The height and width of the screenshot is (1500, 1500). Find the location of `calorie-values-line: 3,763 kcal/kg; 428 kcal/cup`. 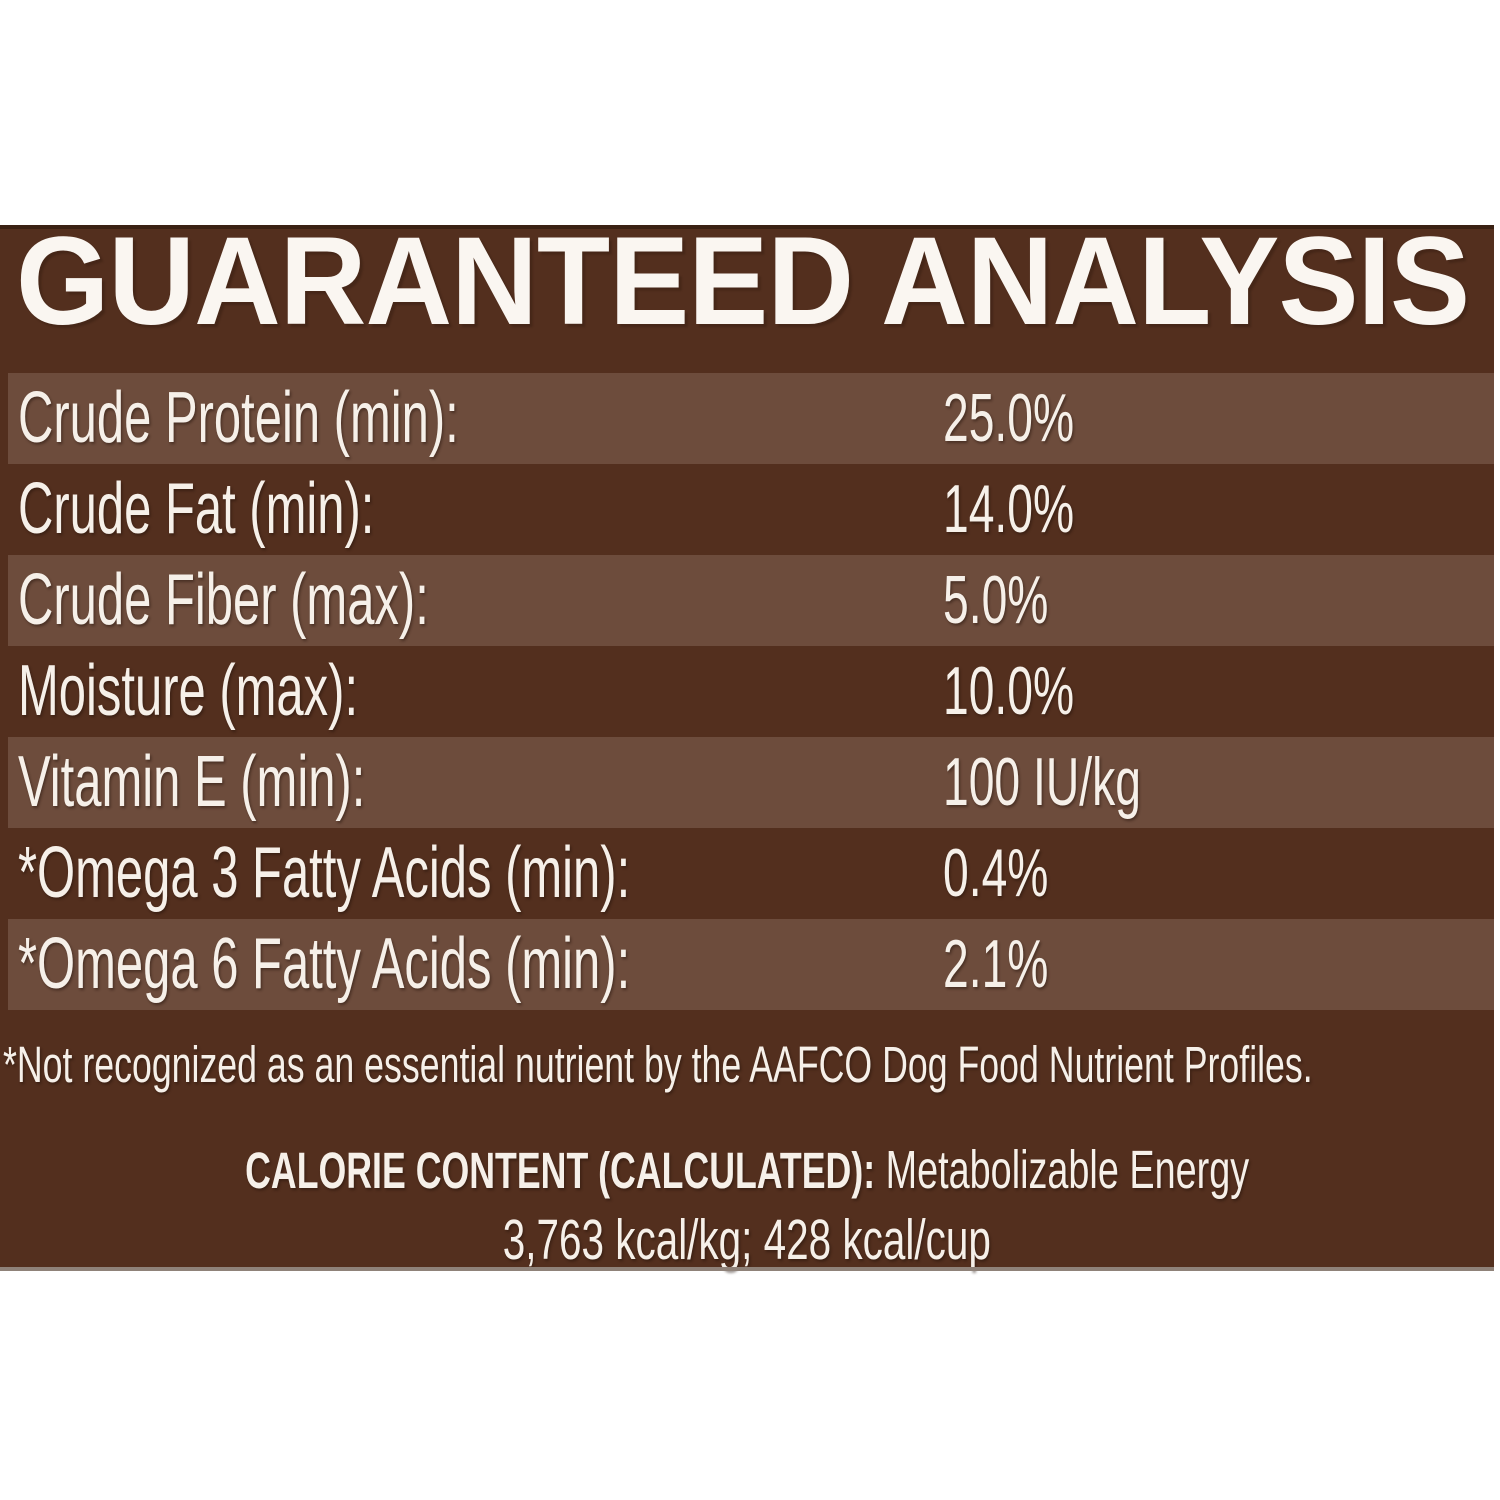

calorie-values-line: 3,763 kcal/kg; 428 kcal/cup is located at coordinates (747, 1240).